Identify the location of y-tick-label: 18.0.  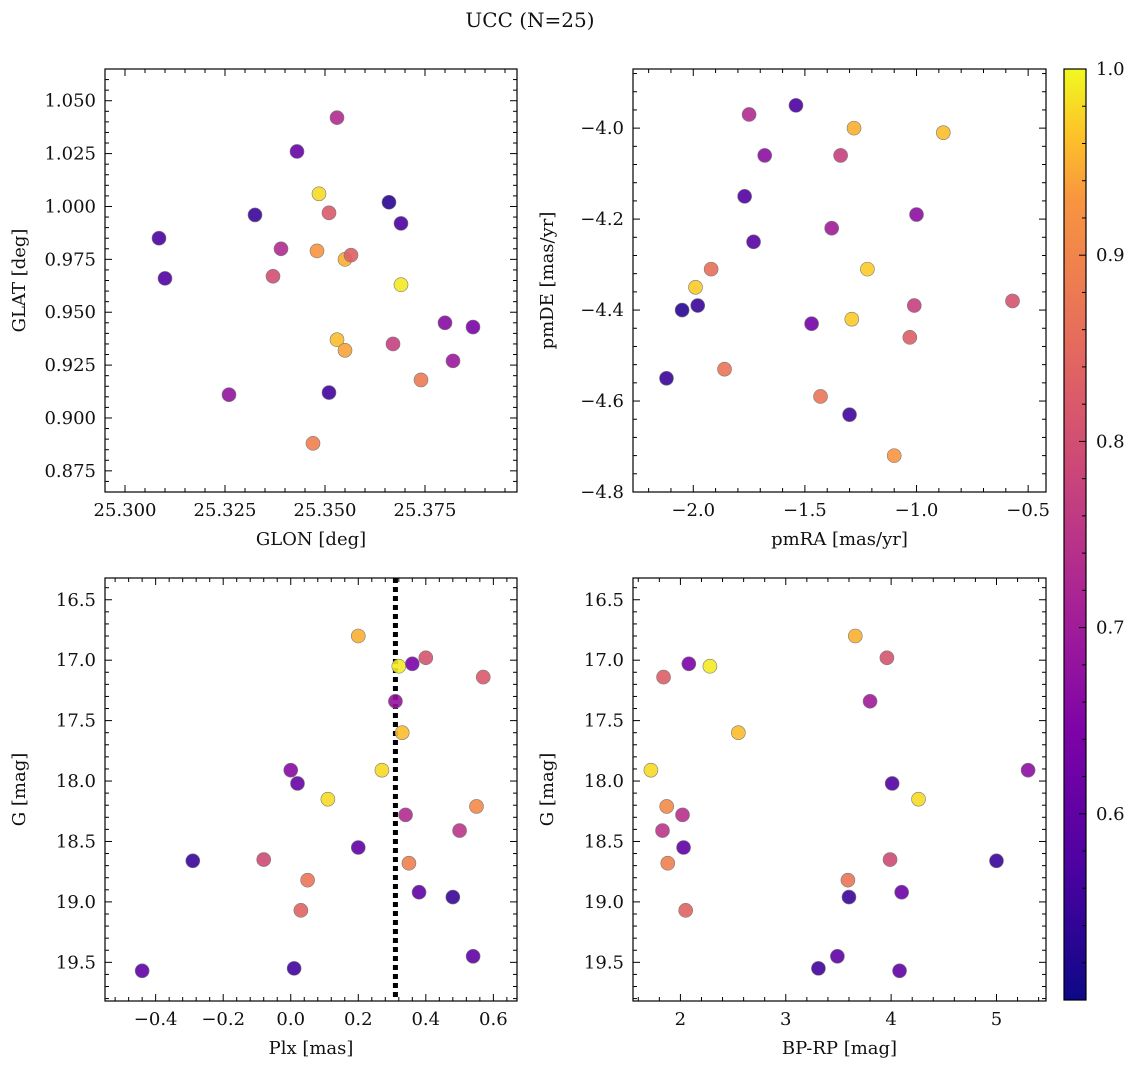
(76, 781).